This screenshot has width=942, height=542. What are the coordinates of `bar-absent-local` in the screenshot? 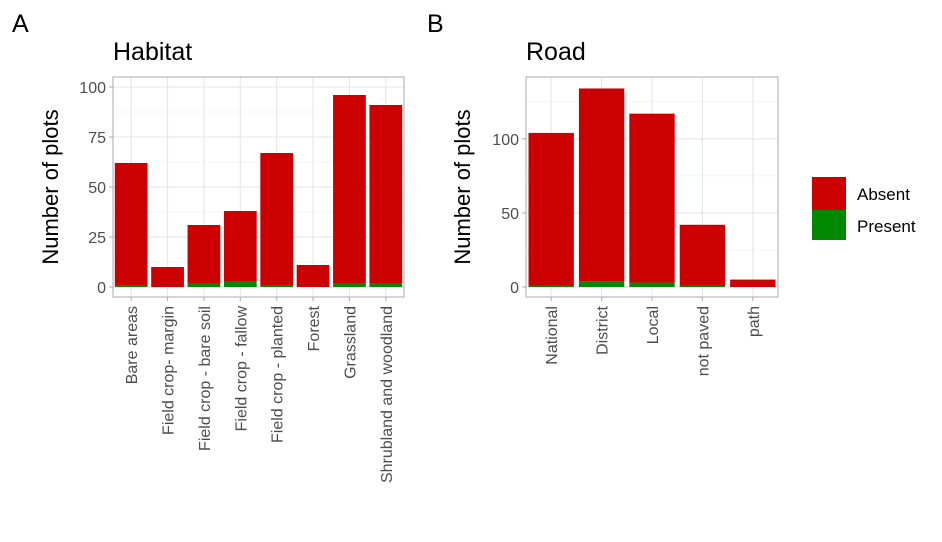 It's located at (652, 198).